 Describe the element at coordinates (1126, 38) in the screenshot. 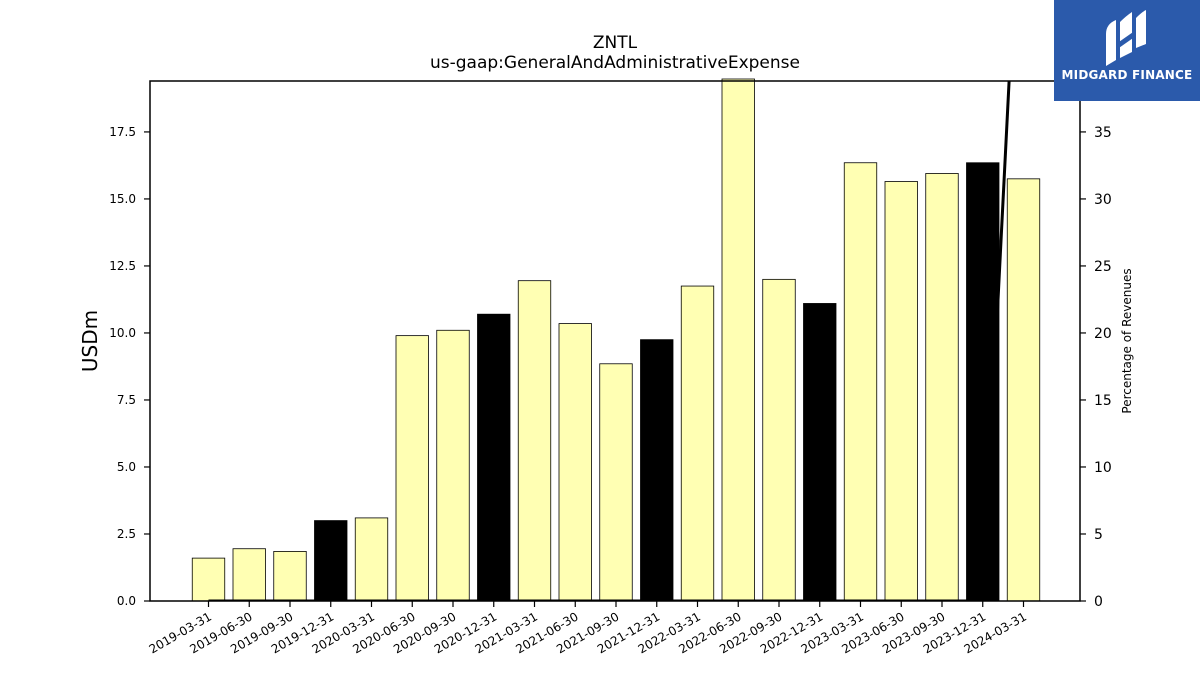

I see `midgard-logo-icon` at that location.